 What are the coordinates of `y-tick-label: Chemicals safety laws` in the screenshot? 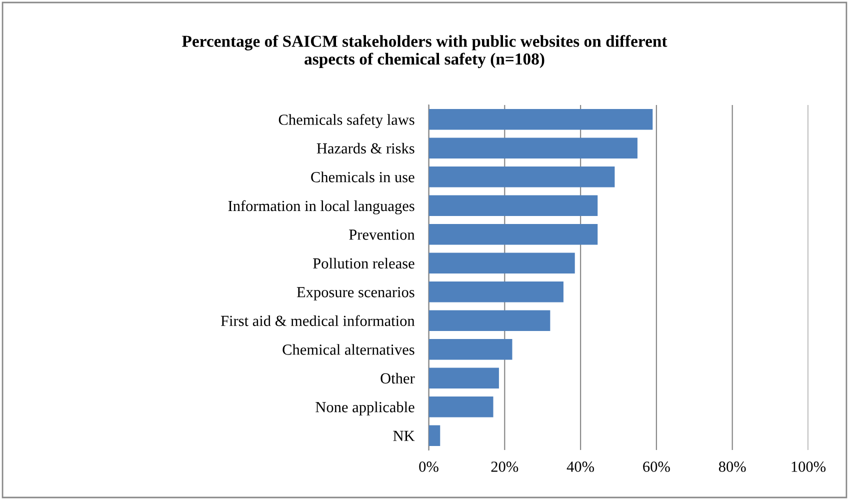 It's located at (346, 121).